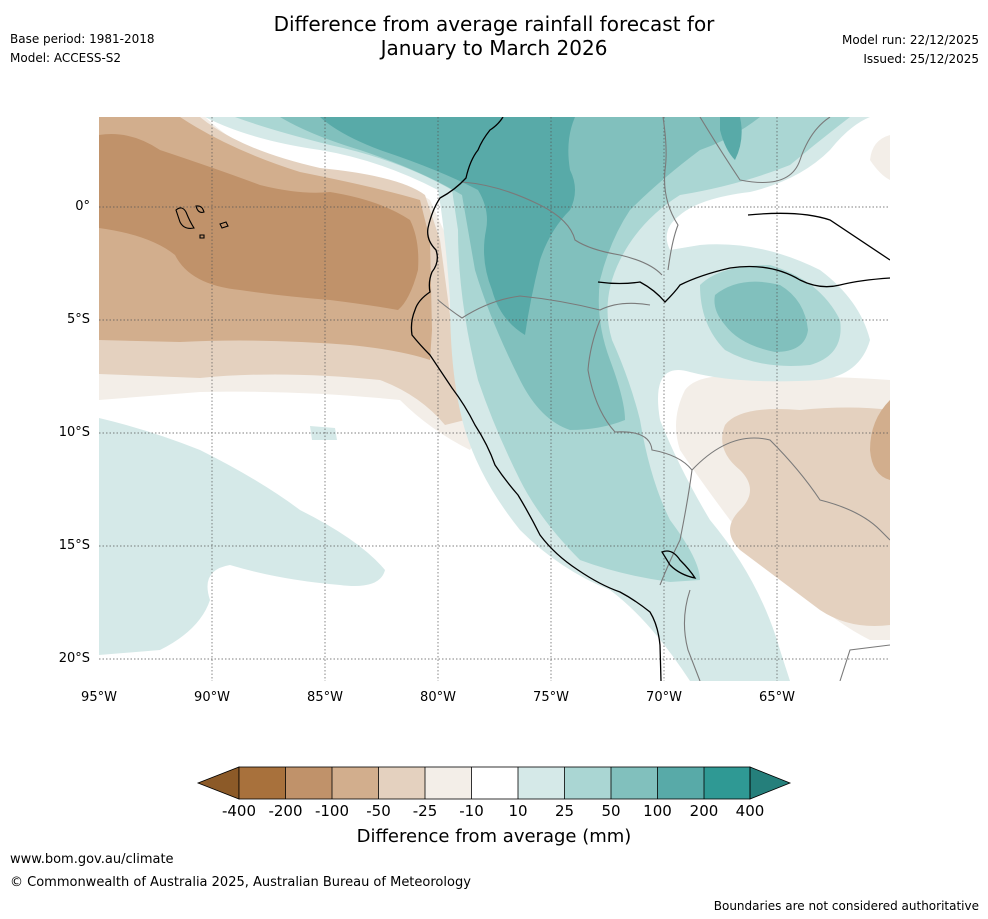  What do you see at coordinates (611, 811) in the screenshot?
I see `legend-tick: 50` at bounding box center [611, 811].